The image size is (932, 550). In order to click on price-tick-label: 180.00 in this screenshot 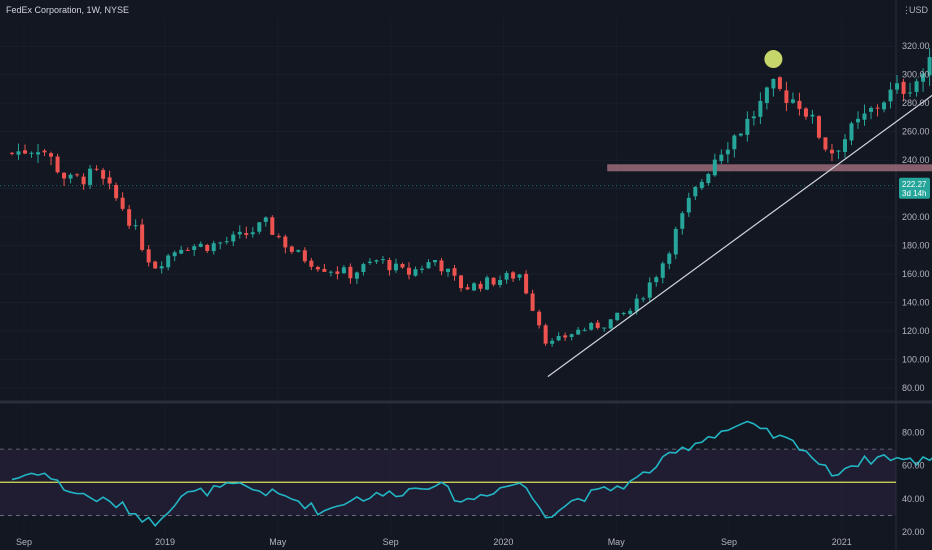, I will do `click(916, 246)`.